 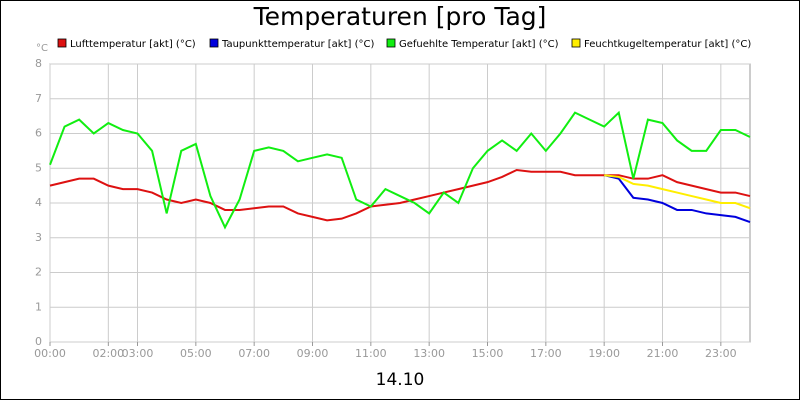 What do you see at coordinates (38, 133) in the screenshot?
I see `y-tick-label: 6` at bounding box center [38, 133].